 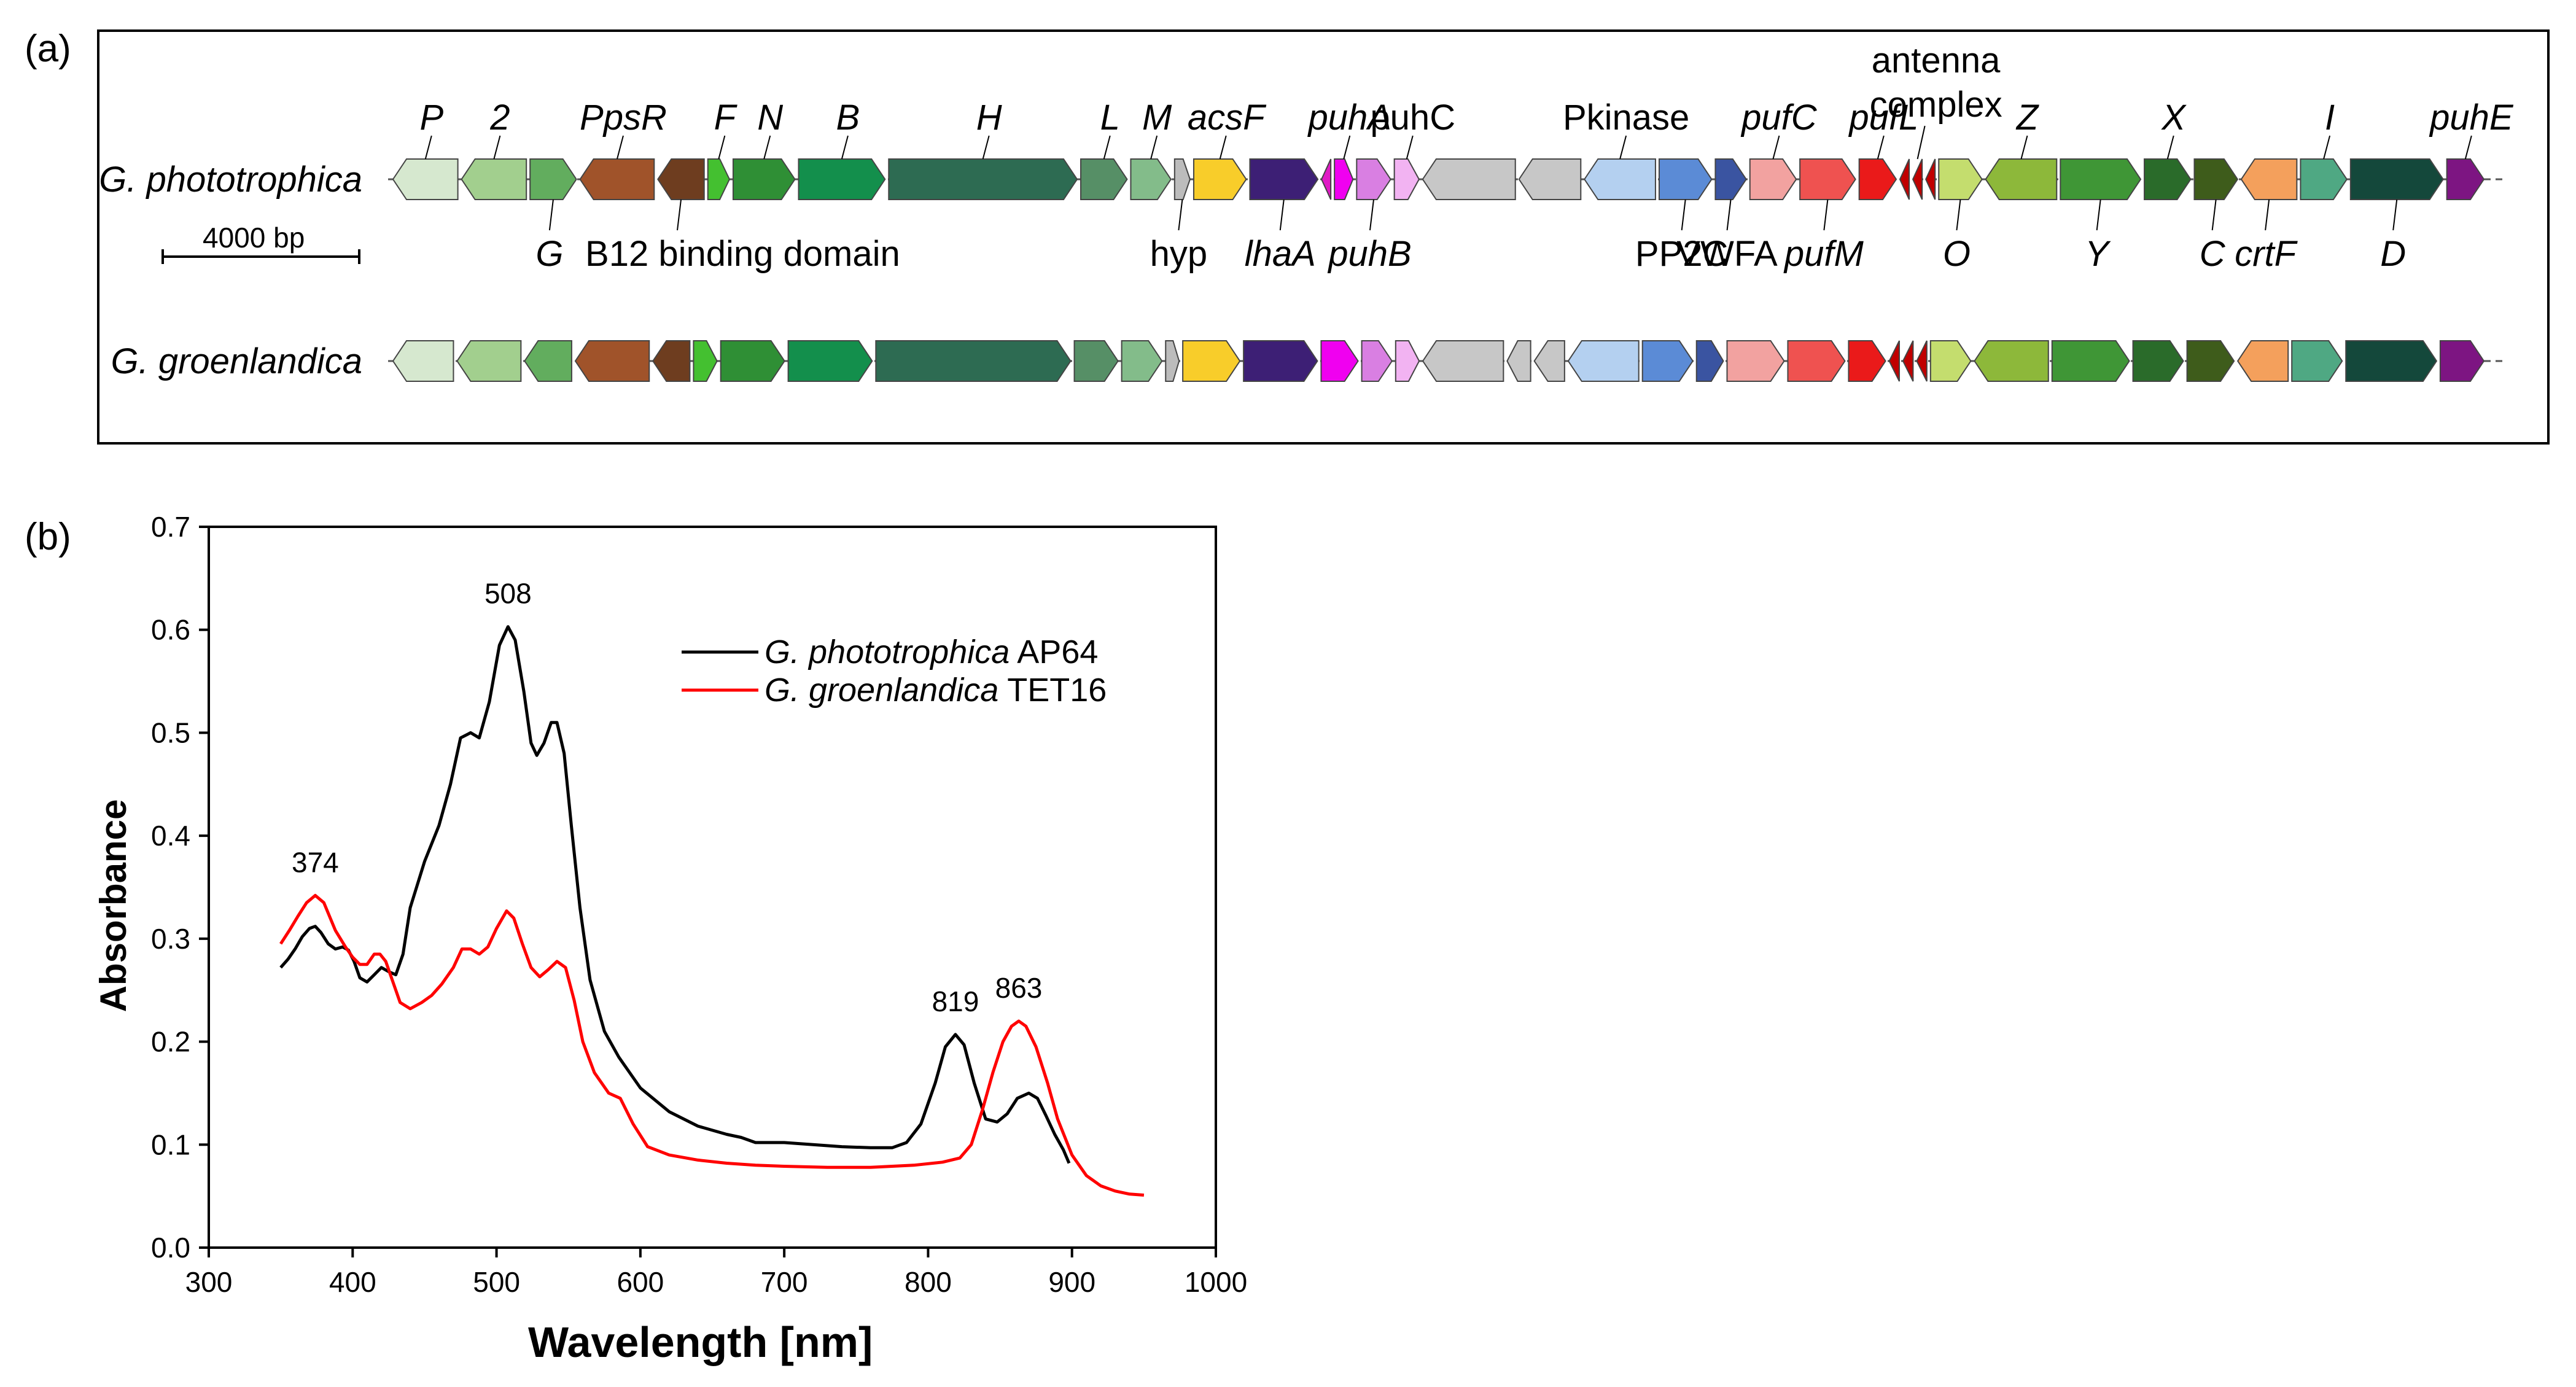 What do you see at coordinates (170, 939) in the screenshot?
I see `y-tick-label-3: 0.3` at bounding box center [170, 939].